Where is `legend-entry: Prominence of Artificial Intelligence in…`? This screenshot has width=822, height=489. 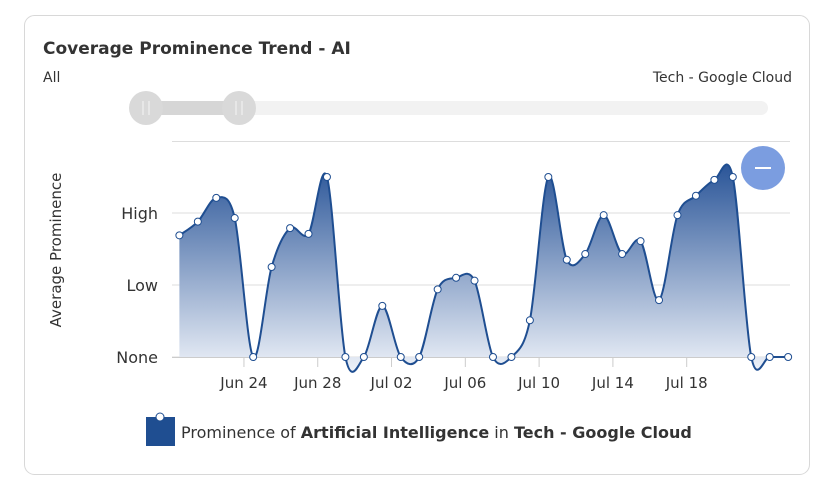 legend-entry: Prominence of Artificial Intelligence in… is located at coordinates (436, 432).